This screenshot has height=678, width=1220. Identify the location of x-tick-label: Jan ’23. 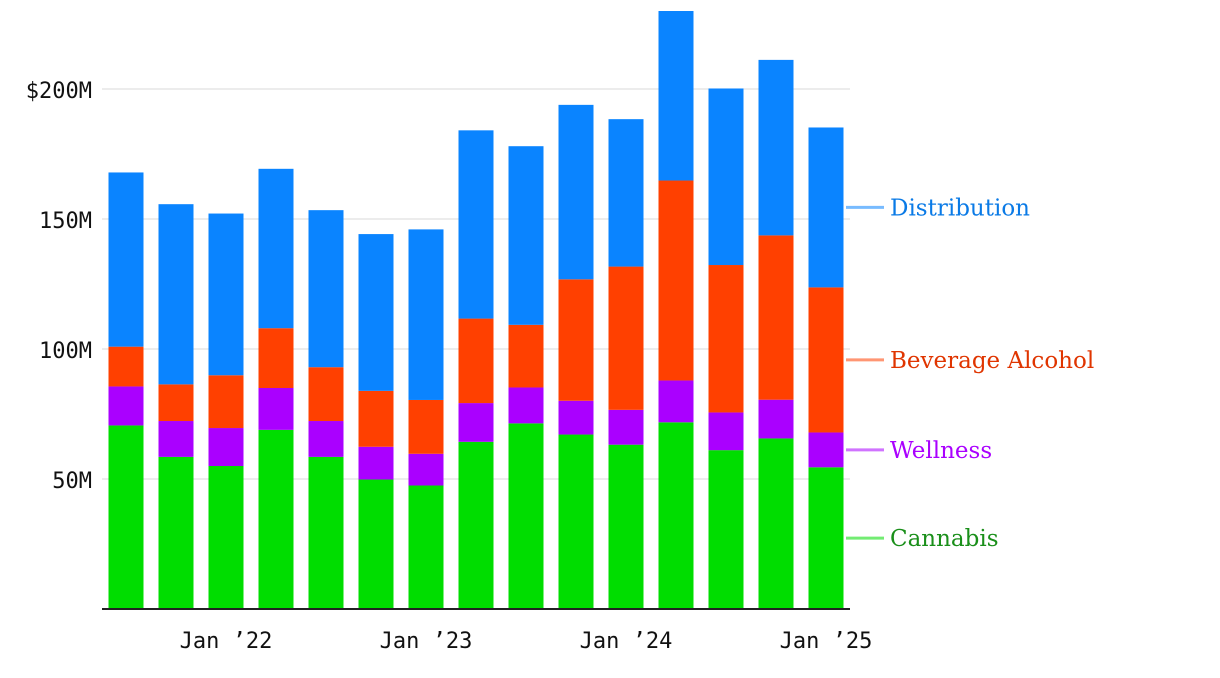
(426, 641).